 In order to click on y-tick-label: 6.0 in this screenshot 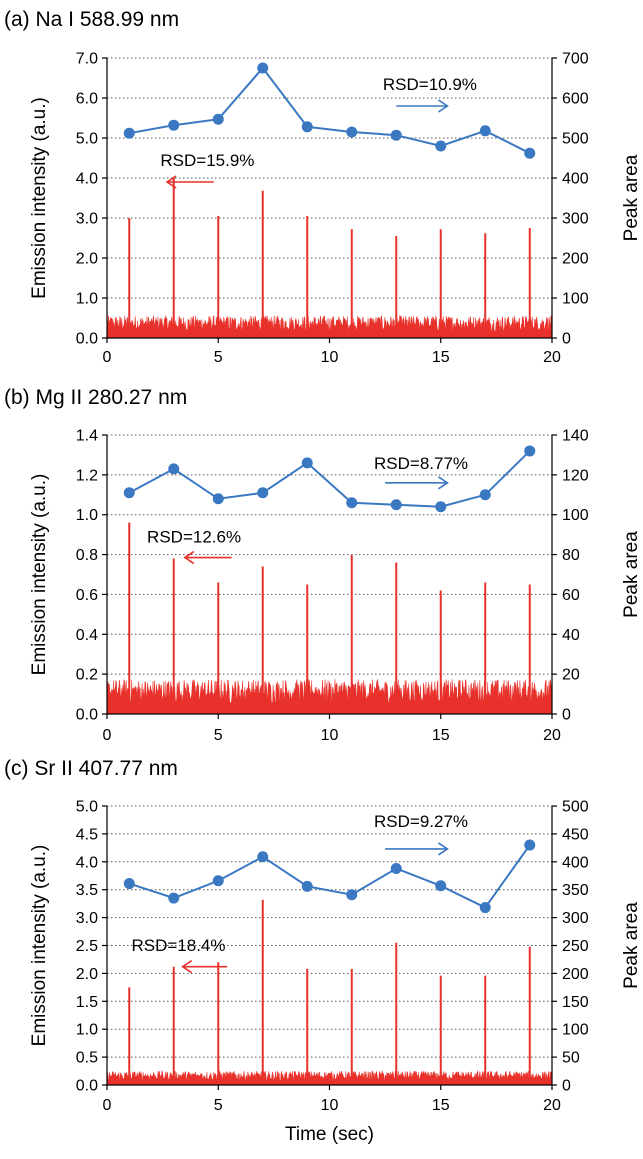, I will do `click(87, 99)`.